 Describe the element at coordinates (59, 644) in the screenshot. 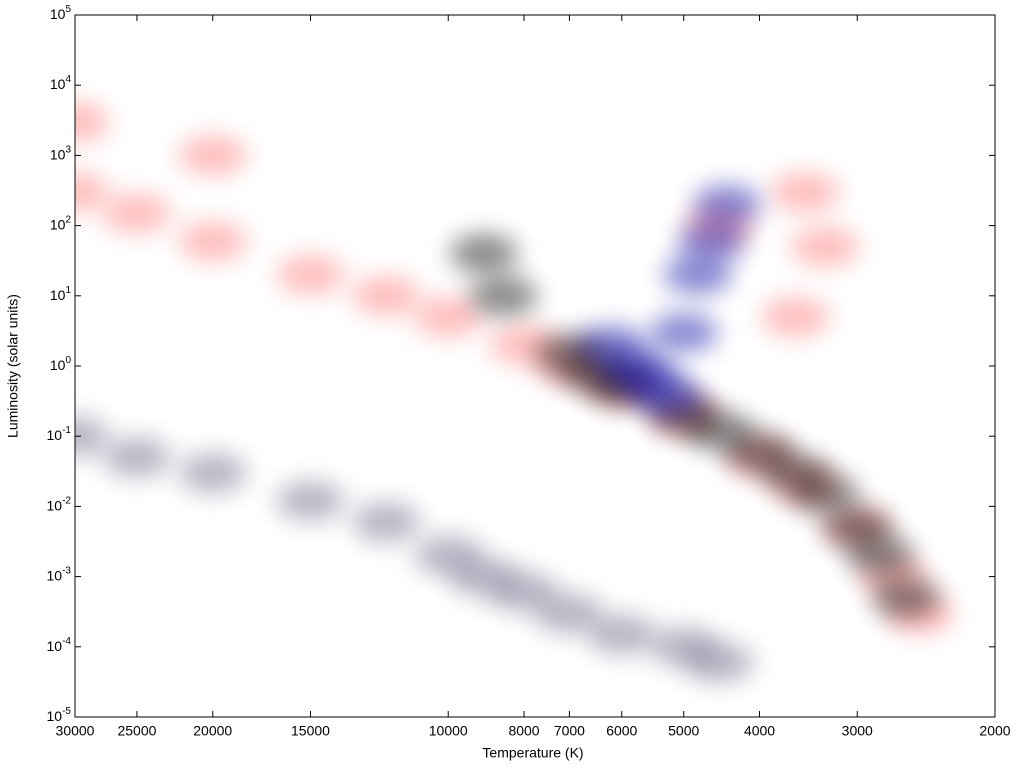

I see `y-tick-label: 10⁻⁴` at that location.